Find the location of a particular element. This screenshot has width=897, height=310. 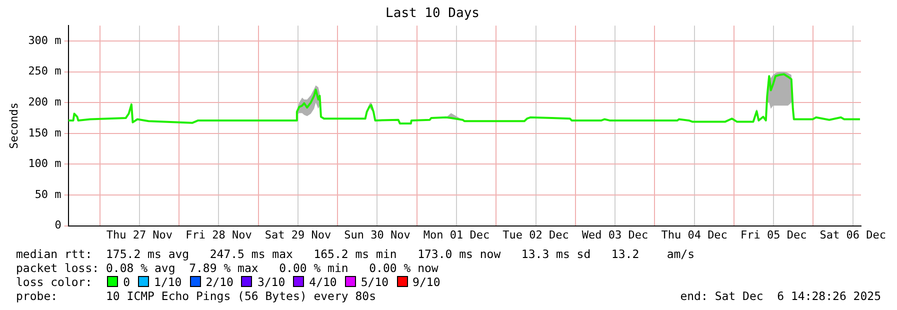

x-tick-label: Wed 03 Dec is located at coordinates (615, 235).